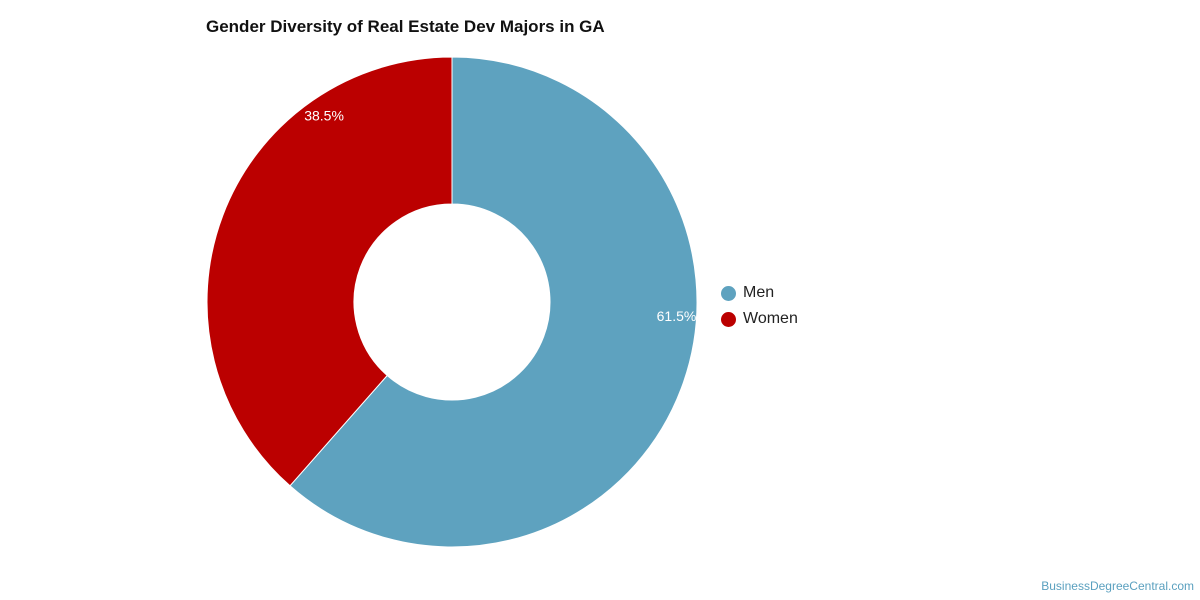 The height and width of the screenshot is (600, 1200). I want to click on legend-item-women: Women, so click(759, 319).